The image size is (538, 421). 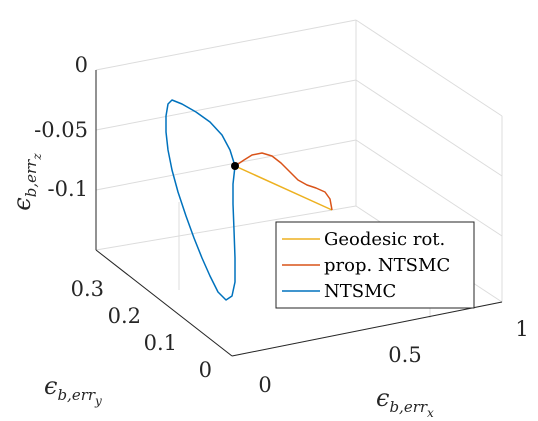 I want to click on legend-label-prop-ntsmc: prop. NTSMC, so click(x=387, y=265).